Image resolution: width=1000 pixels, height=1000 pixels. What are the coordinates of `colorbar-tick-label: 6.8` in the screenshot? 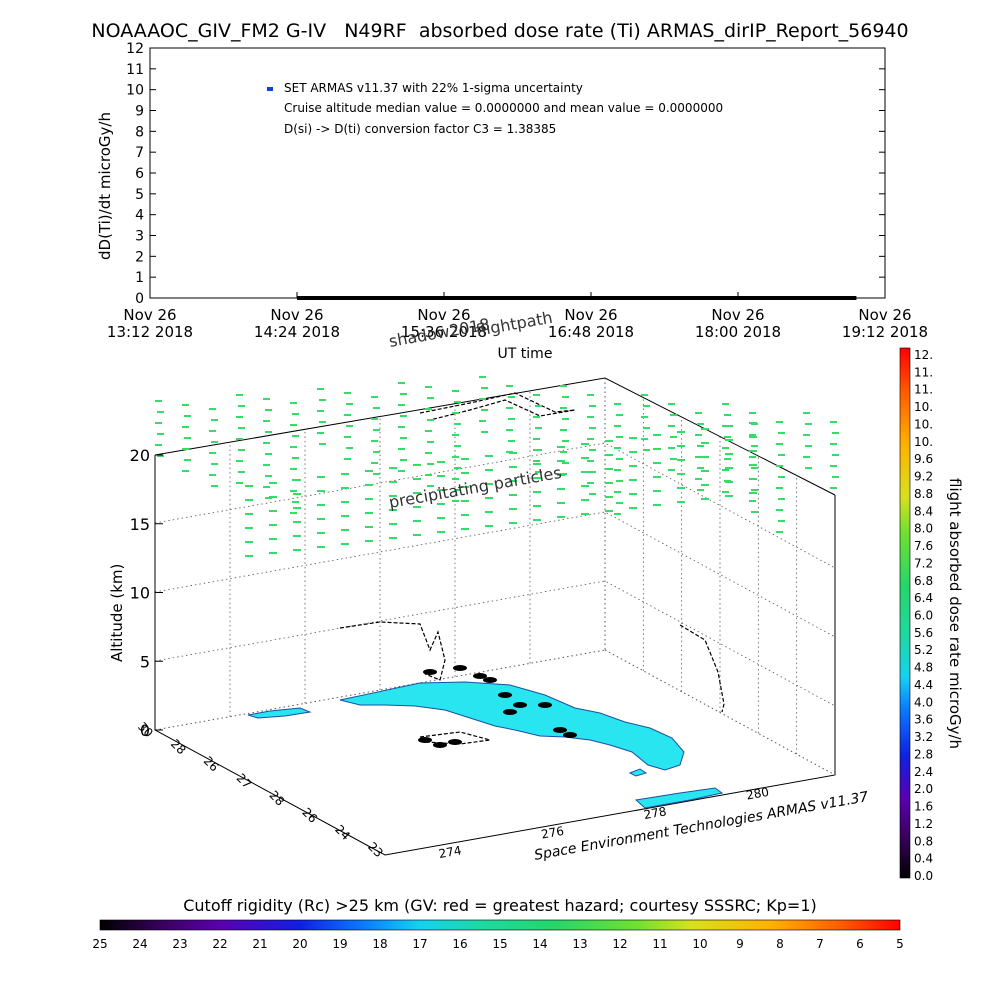 It's located at (923, 581).